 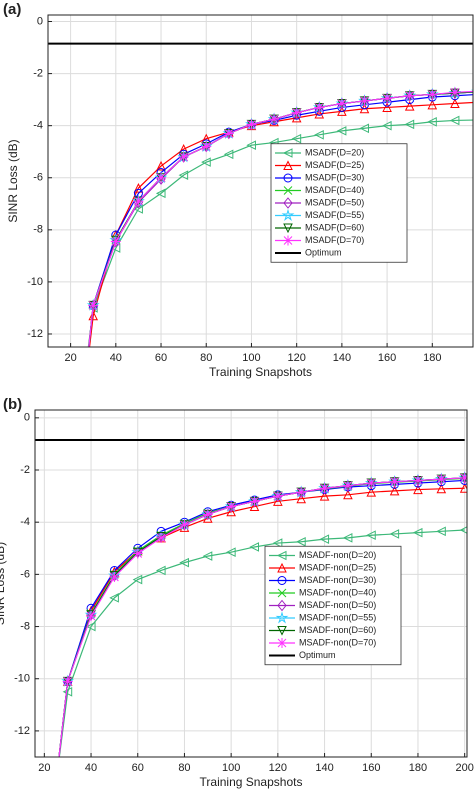 I want to click on y-axis-label: SINR Loss (dB), so click(x=13, y=180).